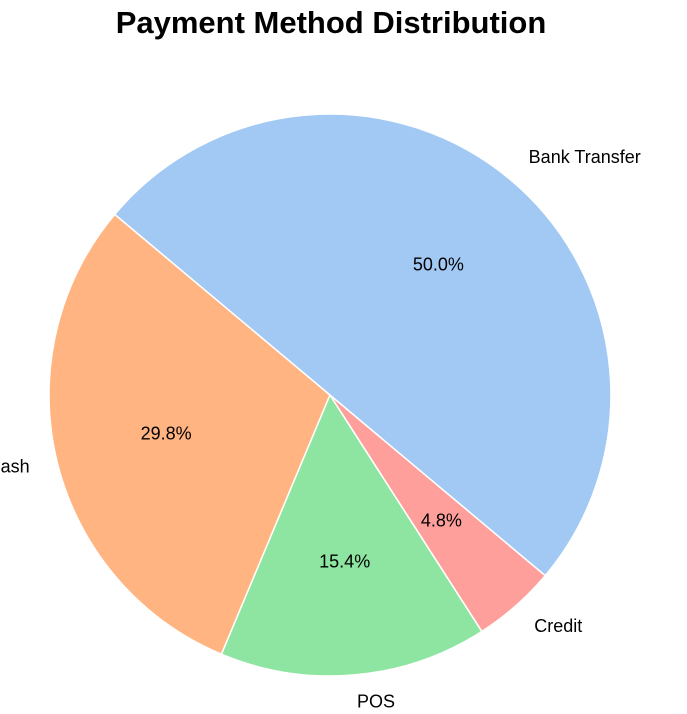  Describe the element at coordinates (331, 22) in the screenshot. I see `chart-title: Payment Method Distribution` at that location.